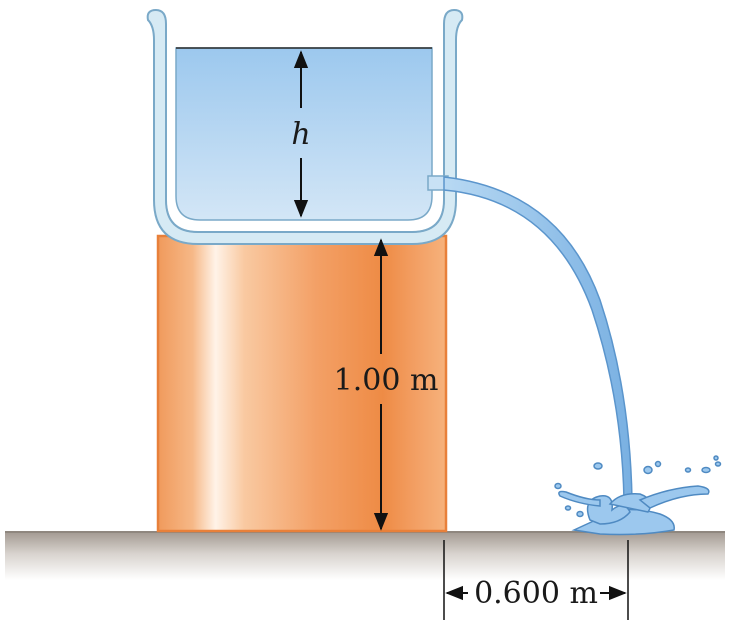 This screenshot has height=639, width=738. I want to click on ground, so click(365, 556).